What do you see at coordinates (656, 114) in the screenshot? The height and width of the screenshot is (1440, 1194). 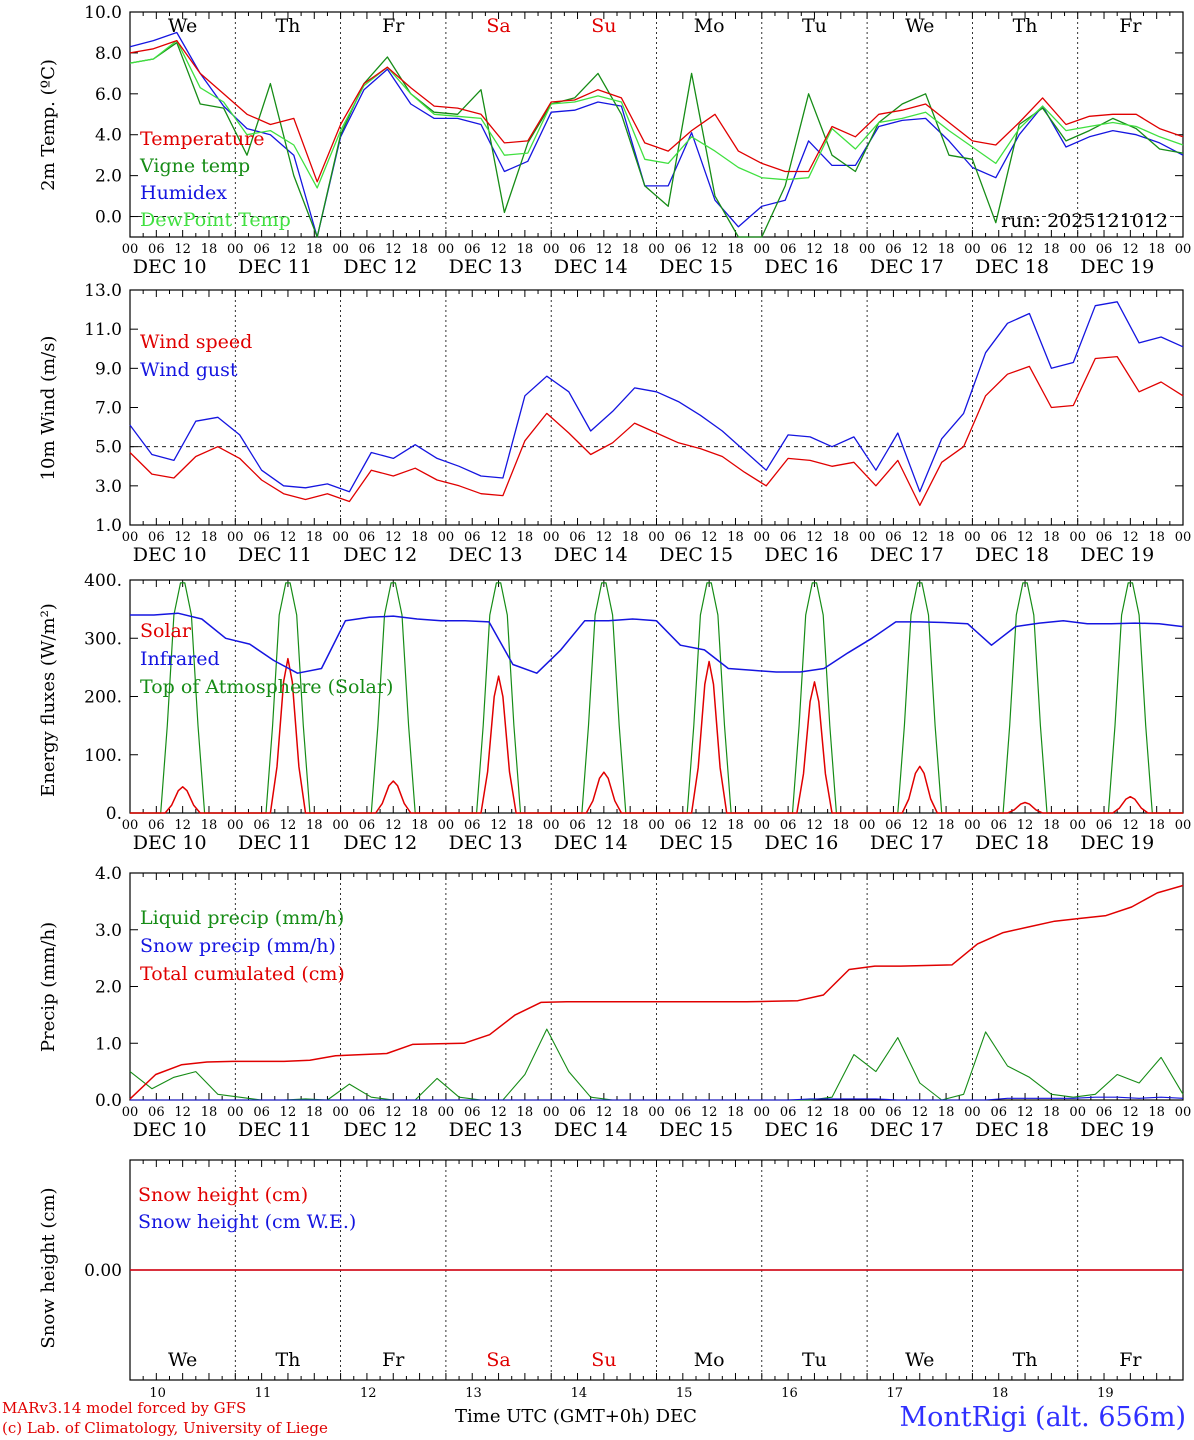 I see `series-dewpoint-temp` at bounding box center [656, 114].